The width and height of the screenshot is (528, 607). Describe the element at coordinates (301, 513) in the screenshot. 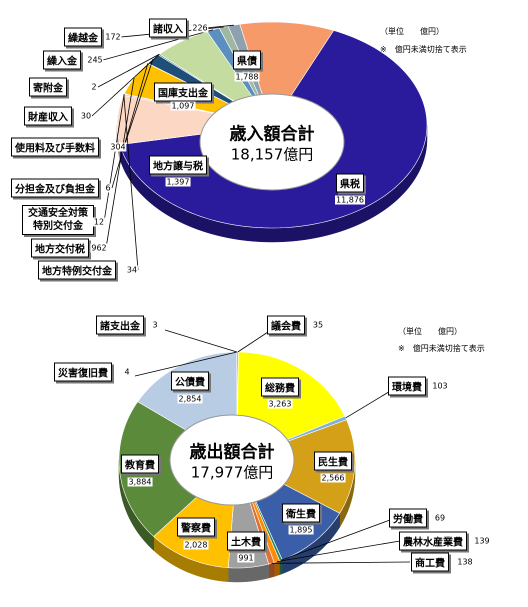

I see `category-label: 衛生費` at that location.